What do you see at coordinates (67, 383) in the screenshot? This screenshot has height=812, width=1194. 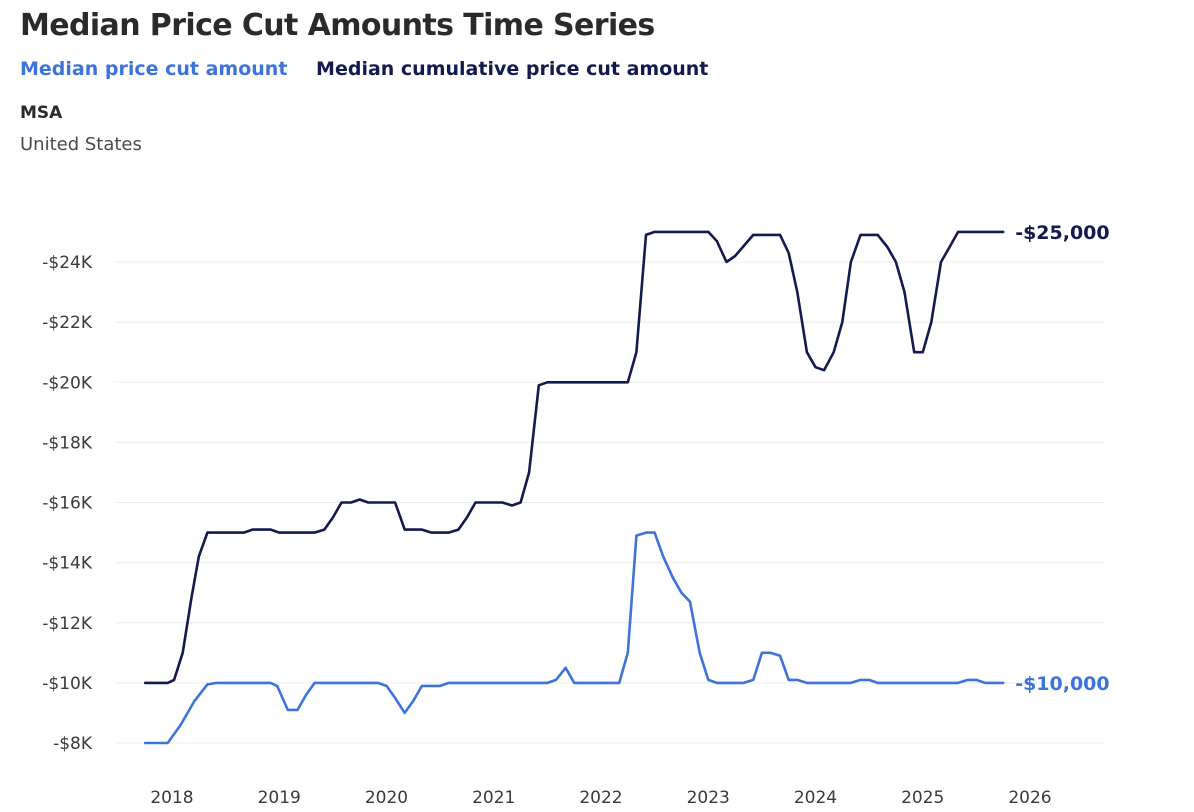 I see `y-tick-label-2: -$20K` at bounding box center [67, 383].